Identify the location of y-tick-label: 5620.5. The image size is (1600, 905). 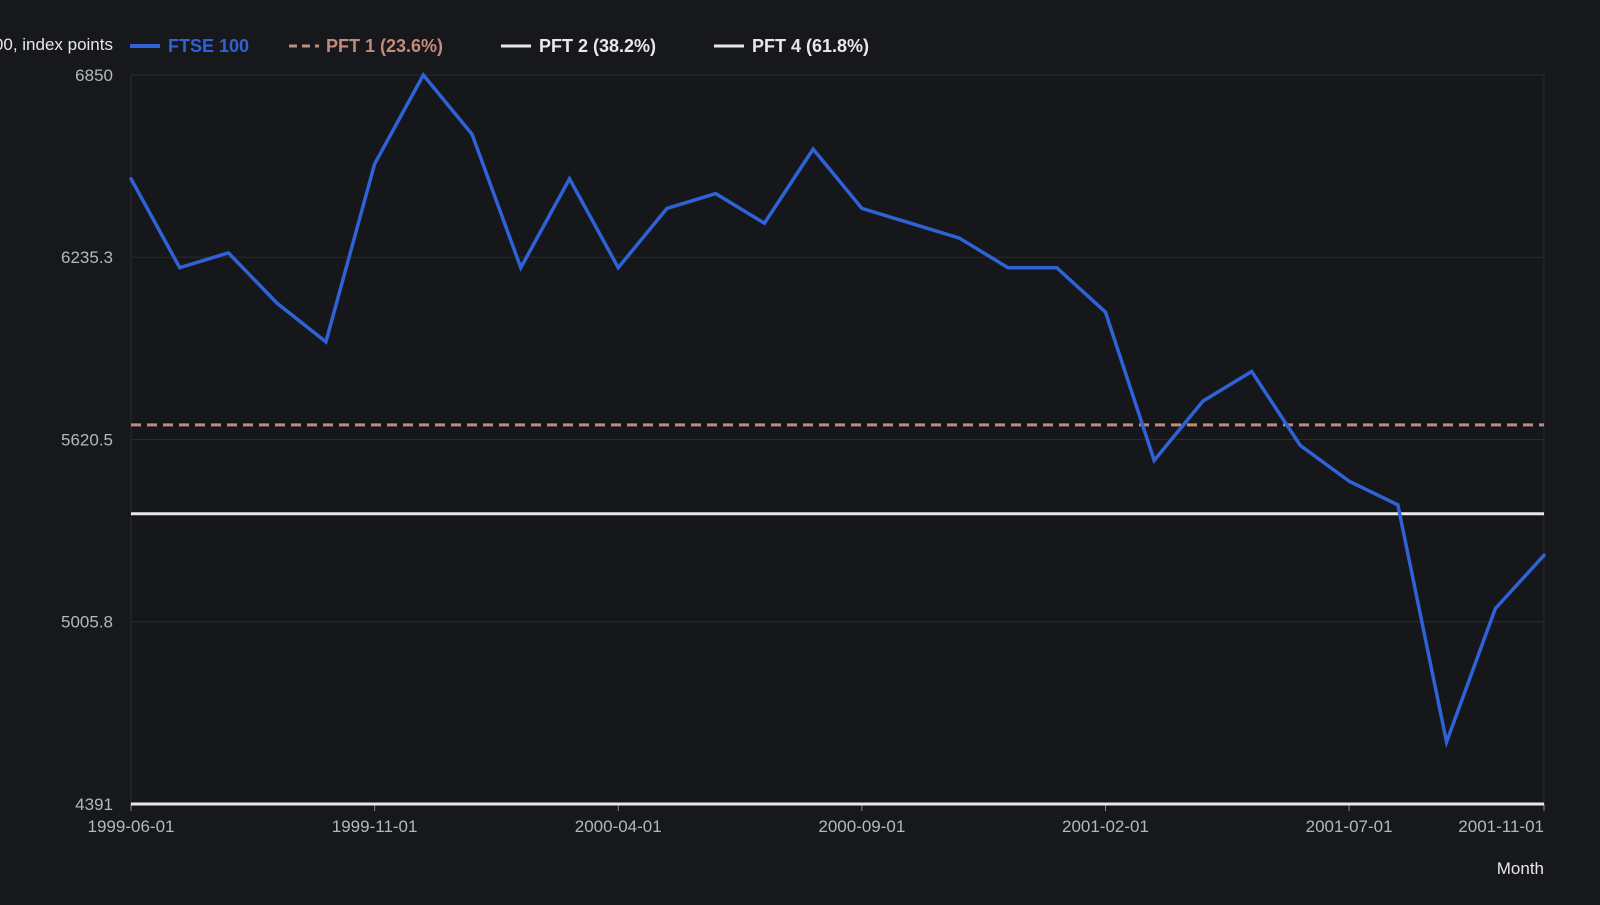
(87, 440).